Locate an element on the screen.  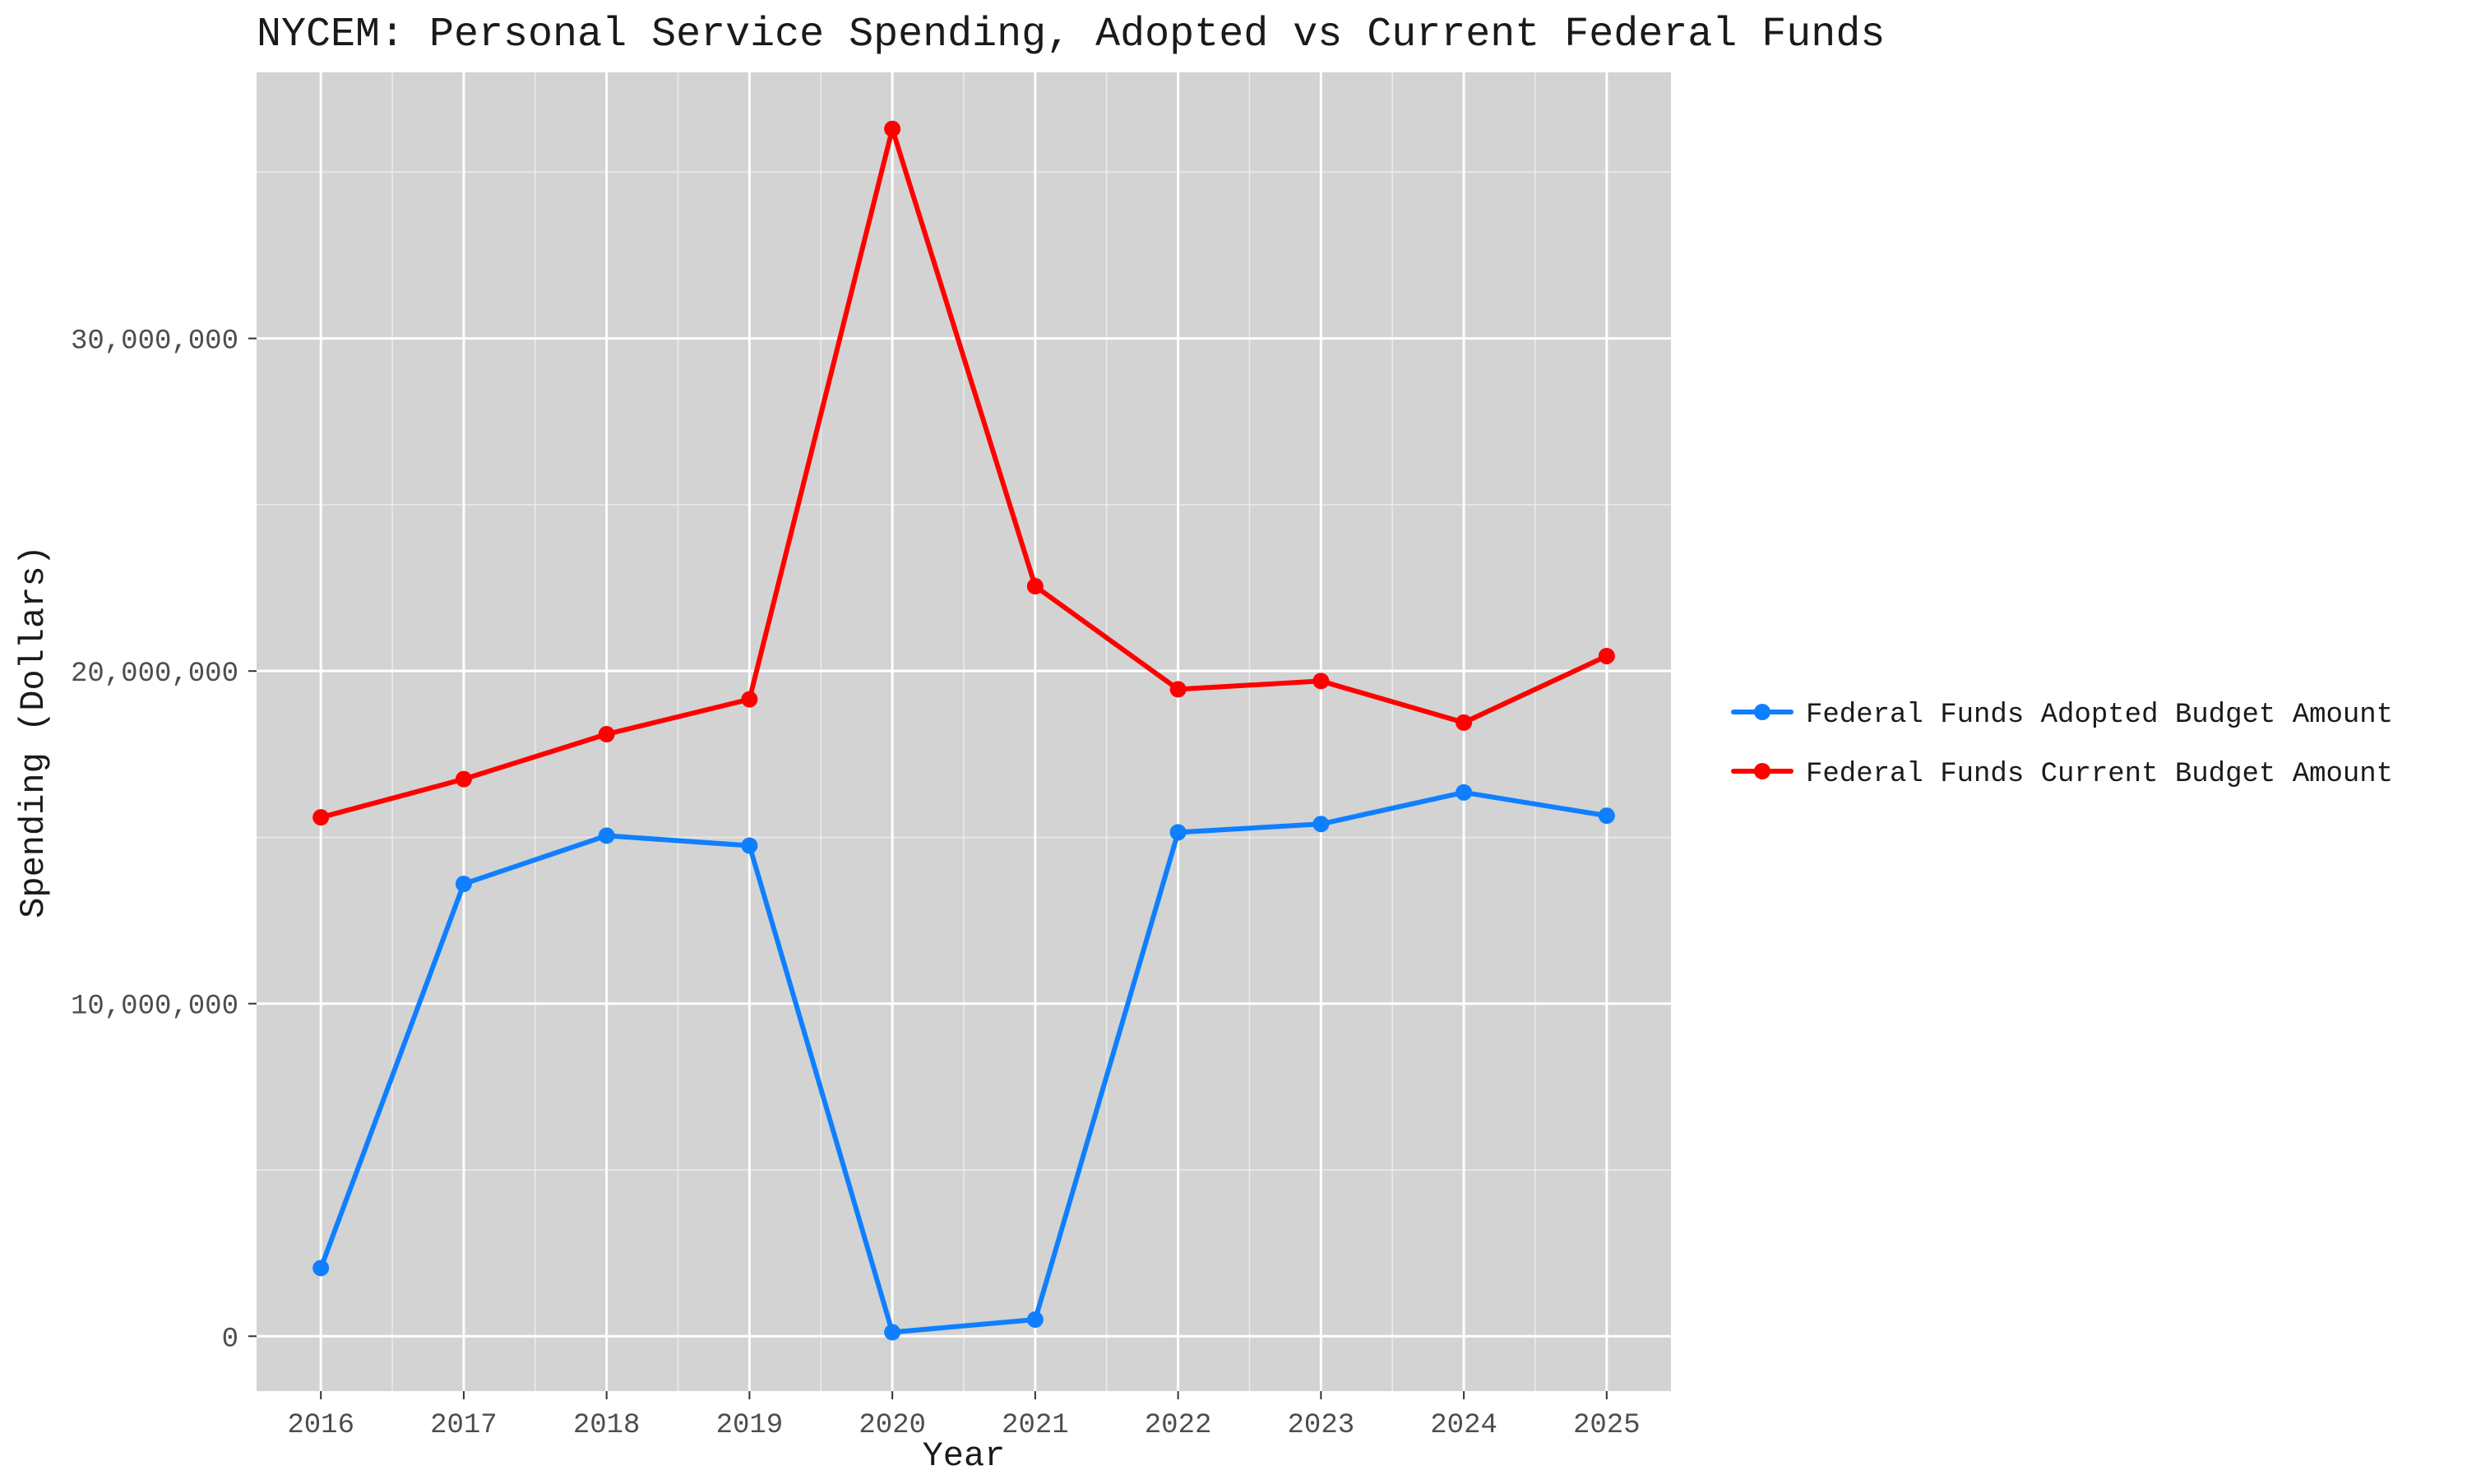
x-tick-label: 2024 is located at coordinates (1463, 1425).